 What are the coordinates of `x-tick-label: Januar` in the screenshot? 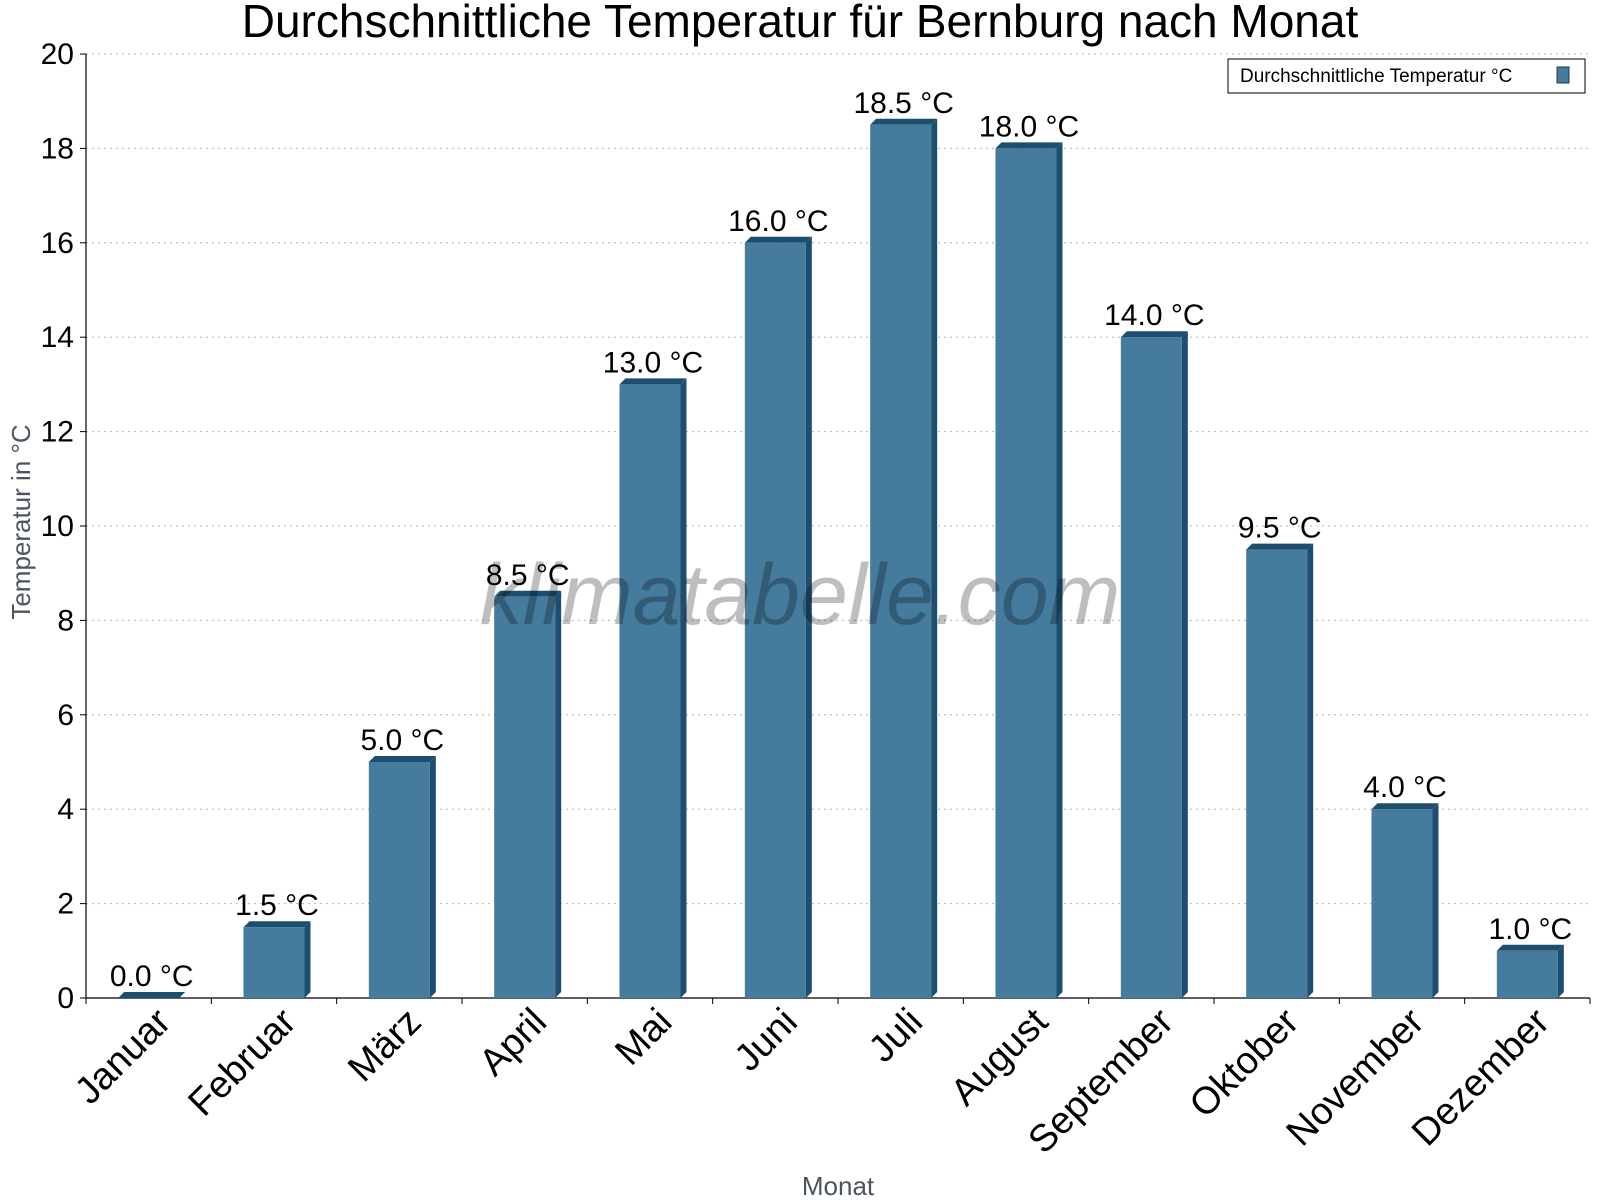 It's located at (123, 1056).